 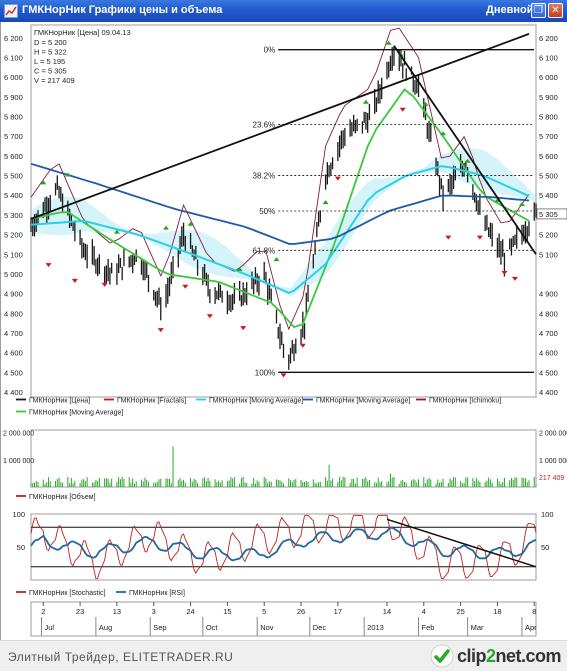 What do you see at coordinates (18, 434) in the screenshot?
I see `volume-axis-tick-left: 2 000 000` at bounding box center [18, 434].